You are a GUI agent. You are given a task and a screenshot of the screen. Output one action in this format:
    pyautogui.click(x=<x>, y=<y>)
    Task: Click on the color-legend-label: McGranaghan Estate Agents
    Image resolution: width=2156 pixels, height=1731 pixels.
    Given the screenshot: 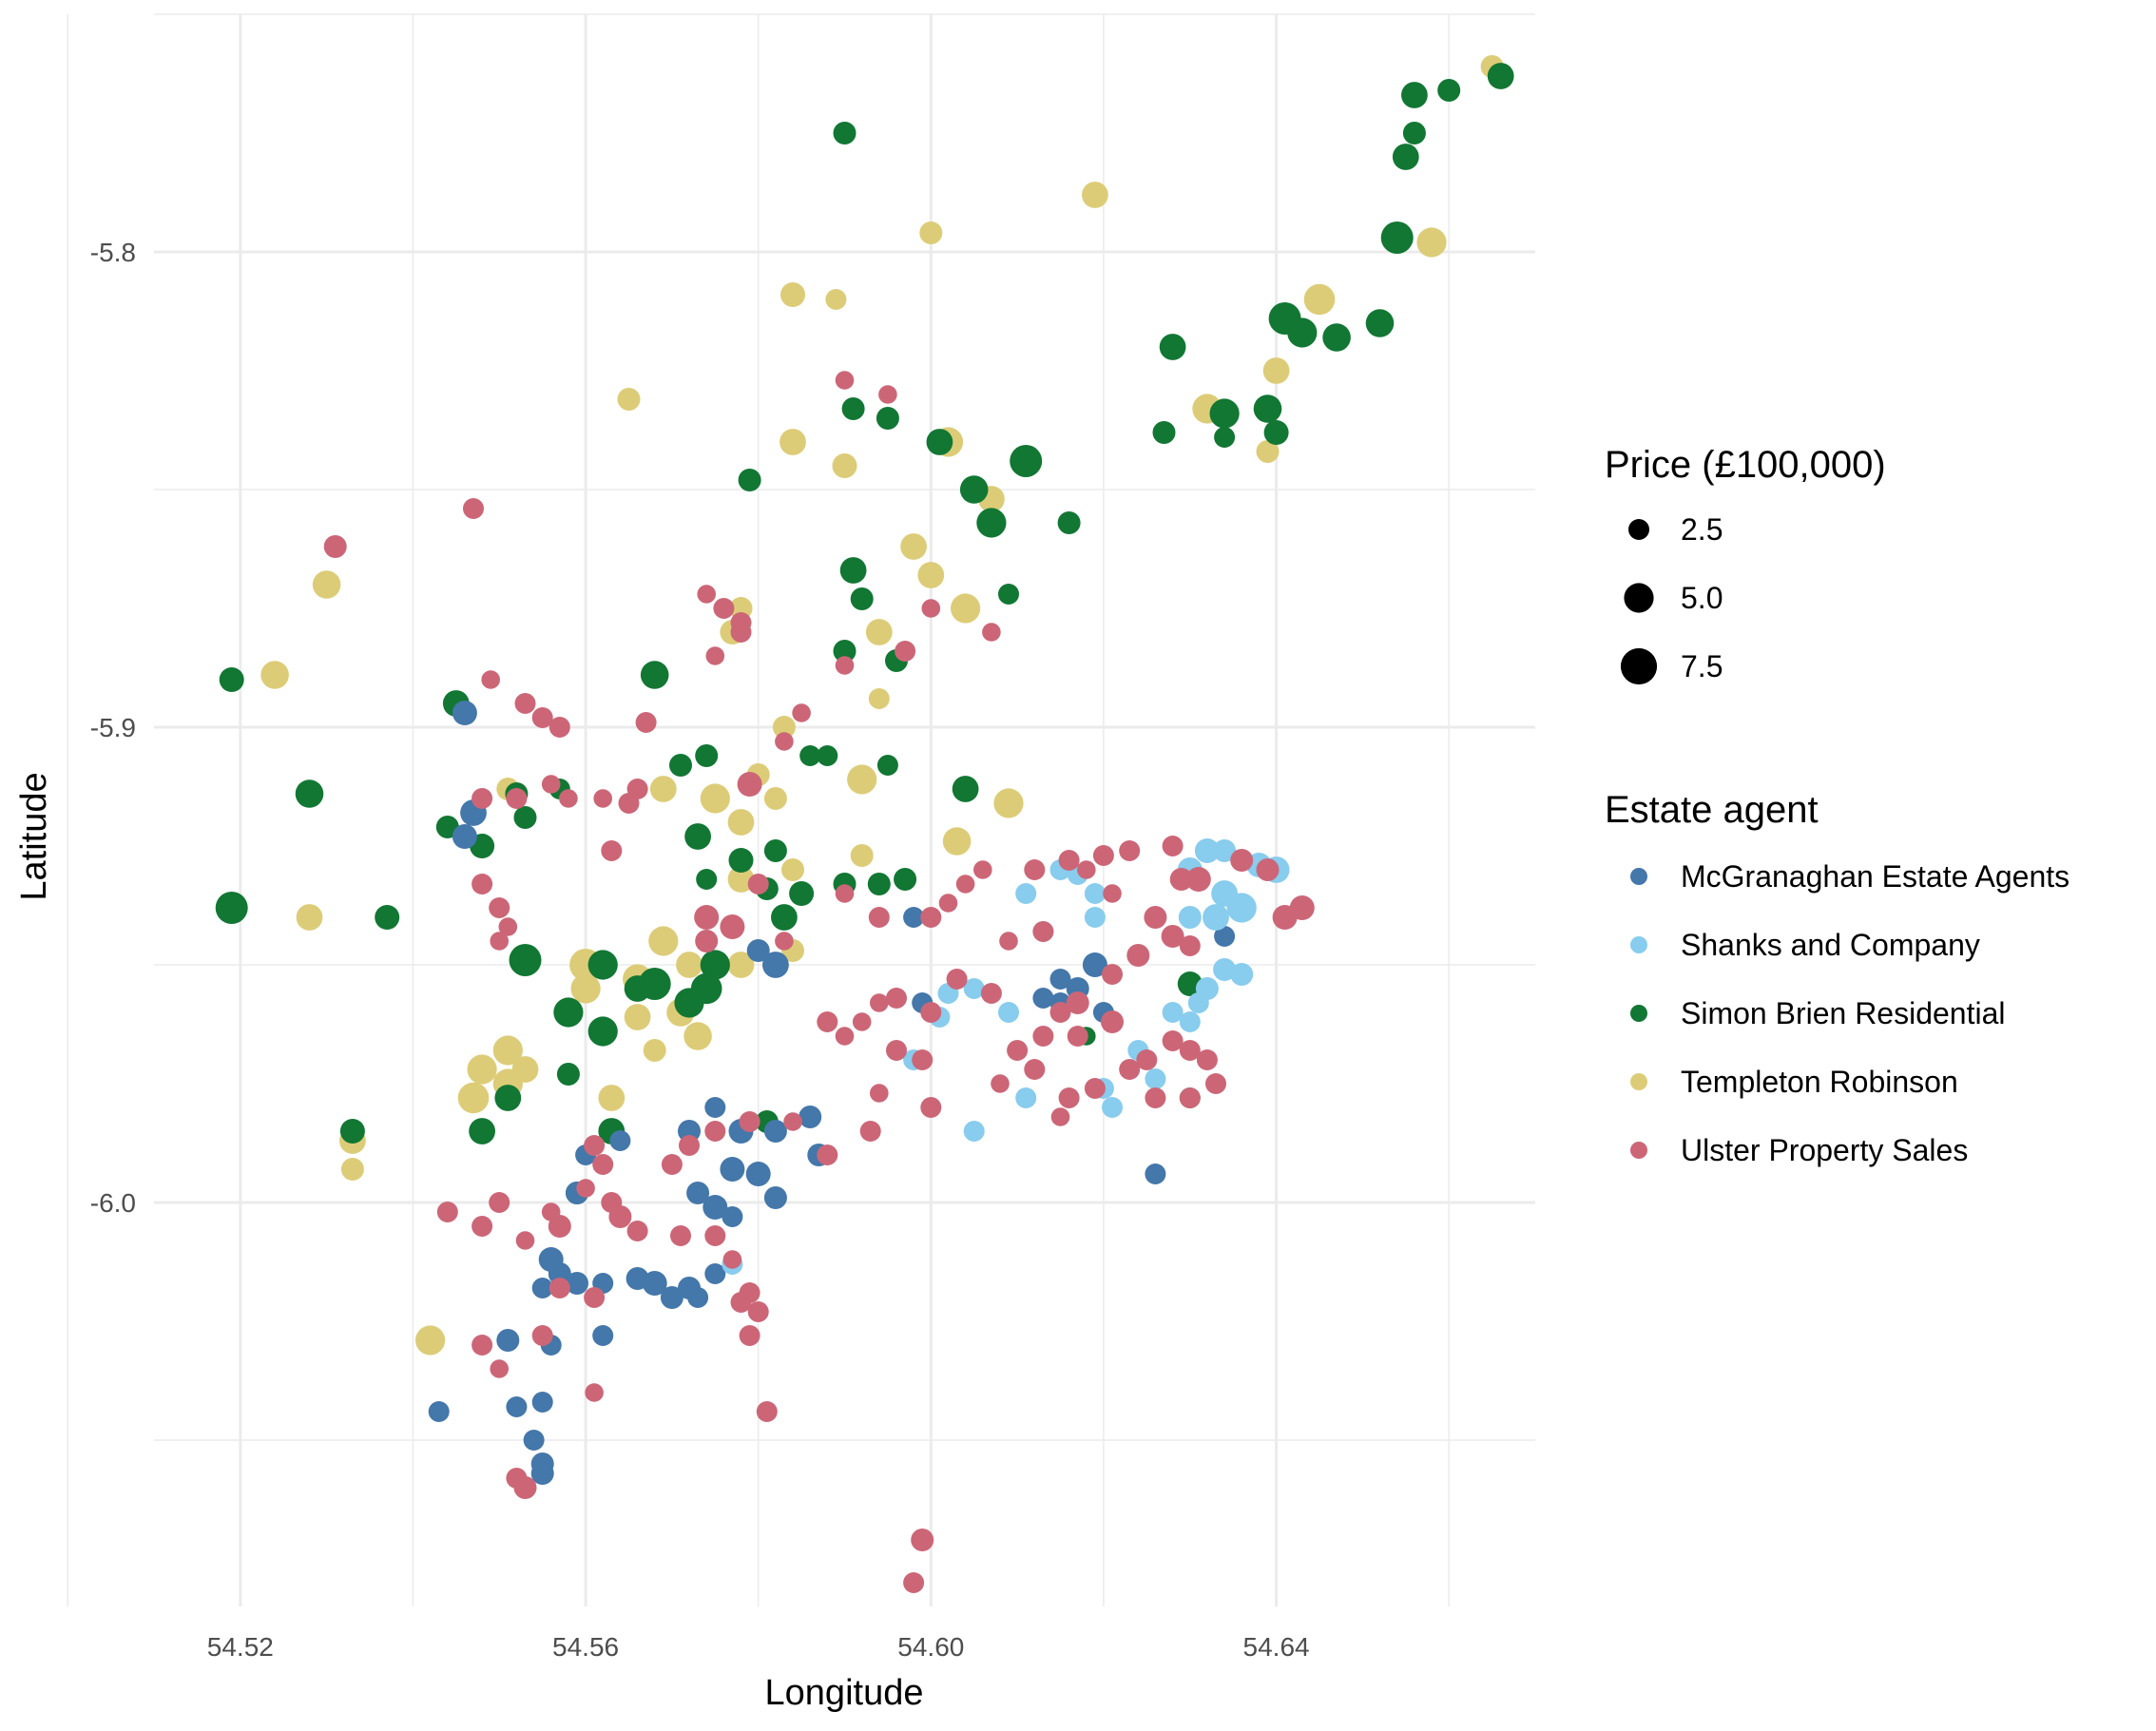 What is the action you would take?
    pyautogui.click(x=1875, y=876)
    